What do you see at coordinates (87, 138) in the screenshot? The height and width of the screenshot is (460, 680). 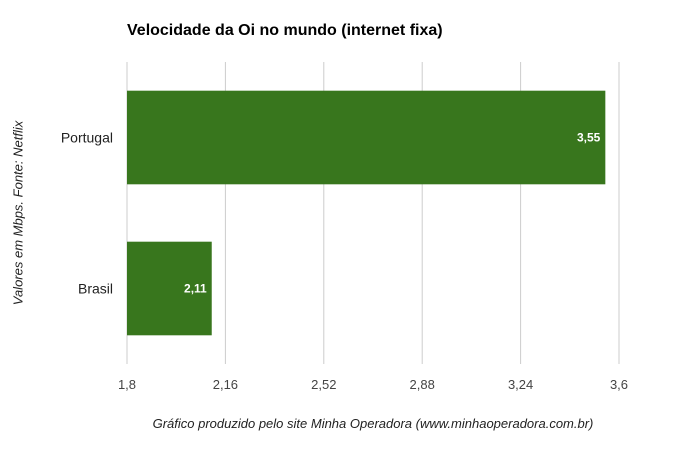 I see `y-category-label: Portugal` at bounding box center [87, 138].